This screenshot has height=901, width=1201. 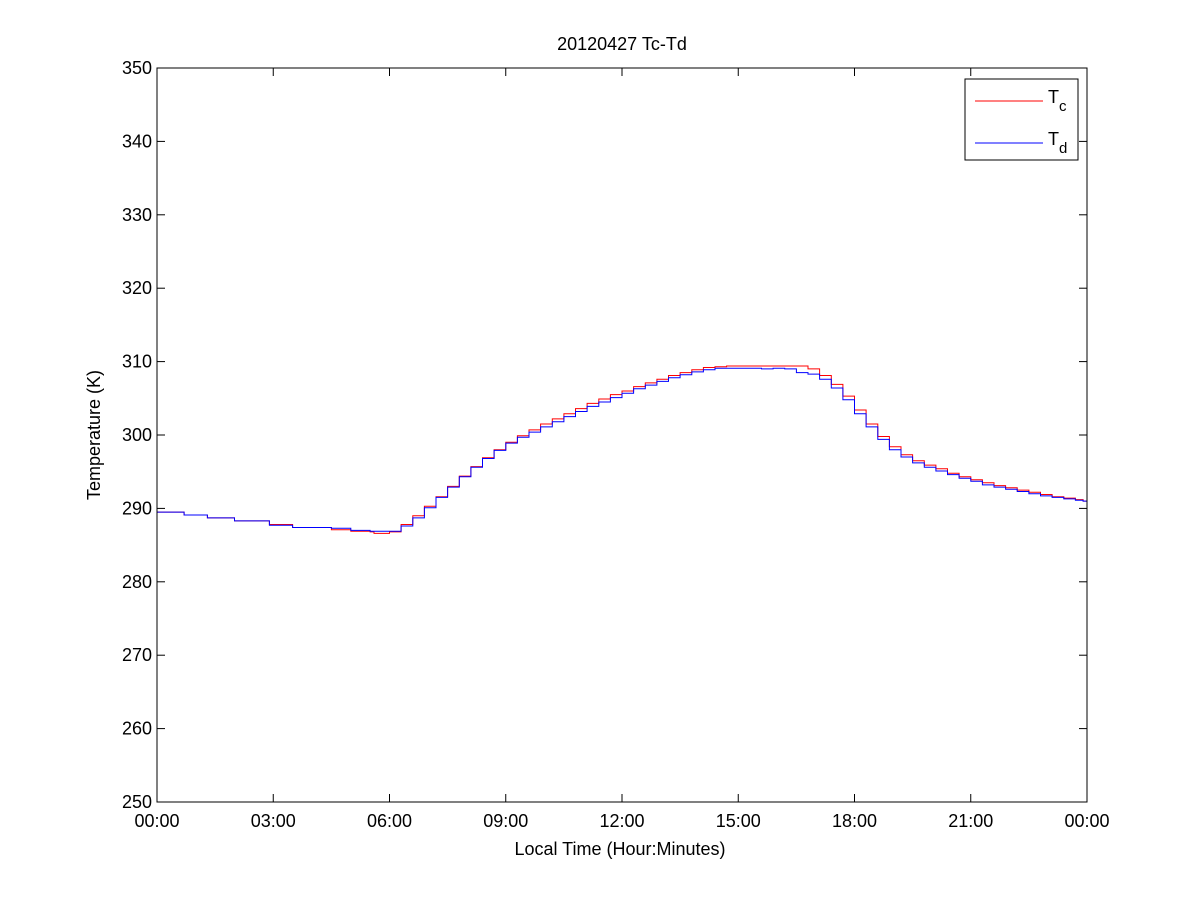 What do you see at coordinates (137, 508) in the screenshot?
I see `y-tick-label: 290` at bounding box center [137, 508].